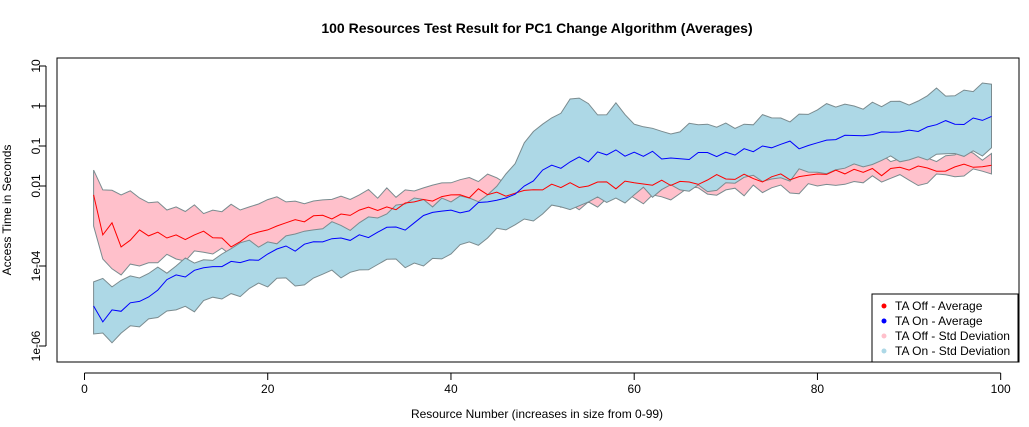 This screenshot has width=1029, height=427. What do you see at coordinates (546, 384) in the screenshot?
I see `x-axis: 0 20 40 60 80 100` at bounding box center [546, 384].